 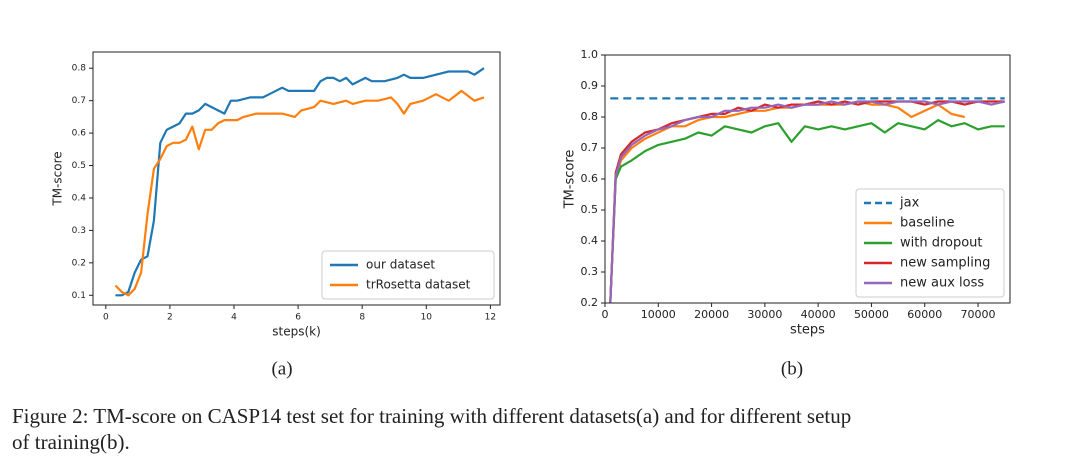 I want to click on x-tick-label: 8, so click(x=362, y=318).